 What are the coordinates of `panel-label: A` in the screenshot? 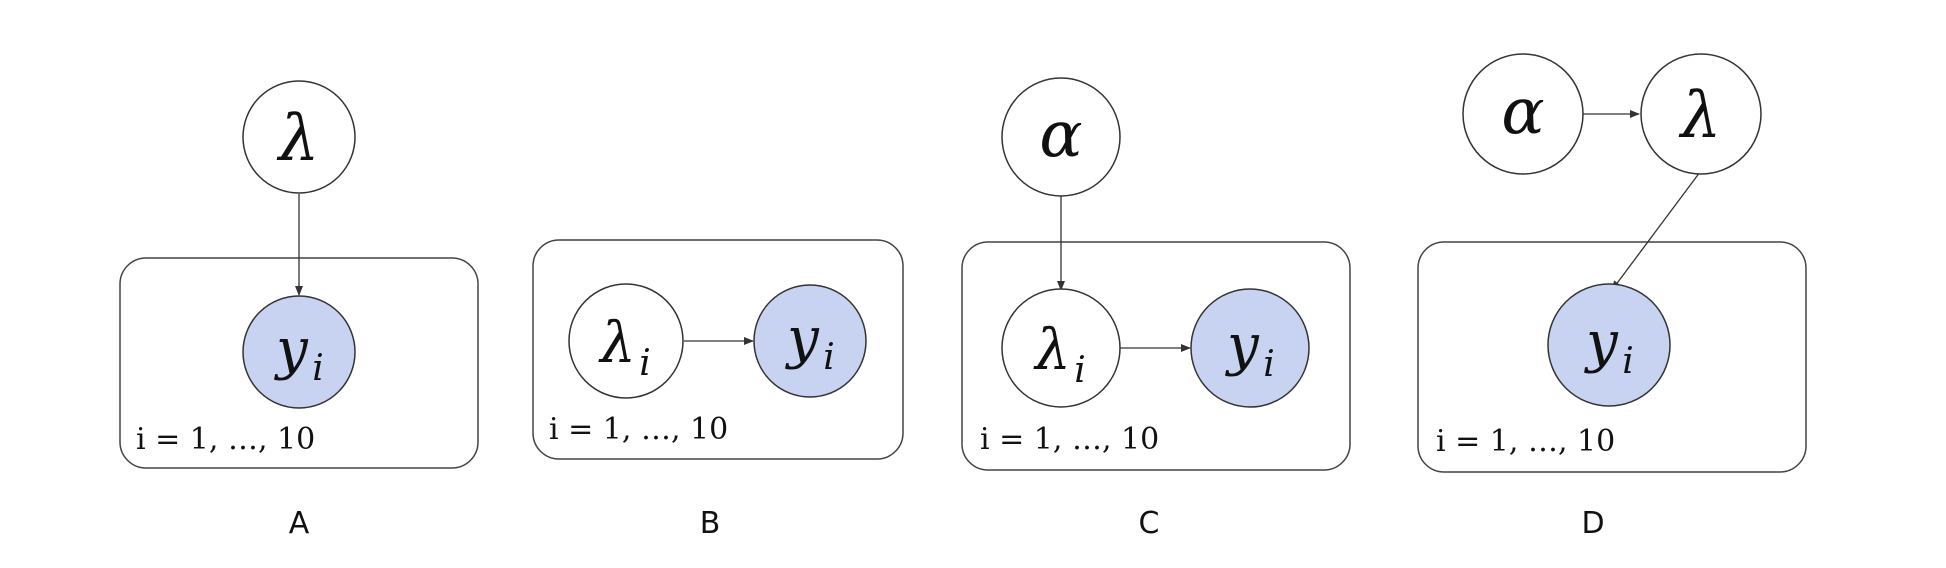 It's located at (299, 523).